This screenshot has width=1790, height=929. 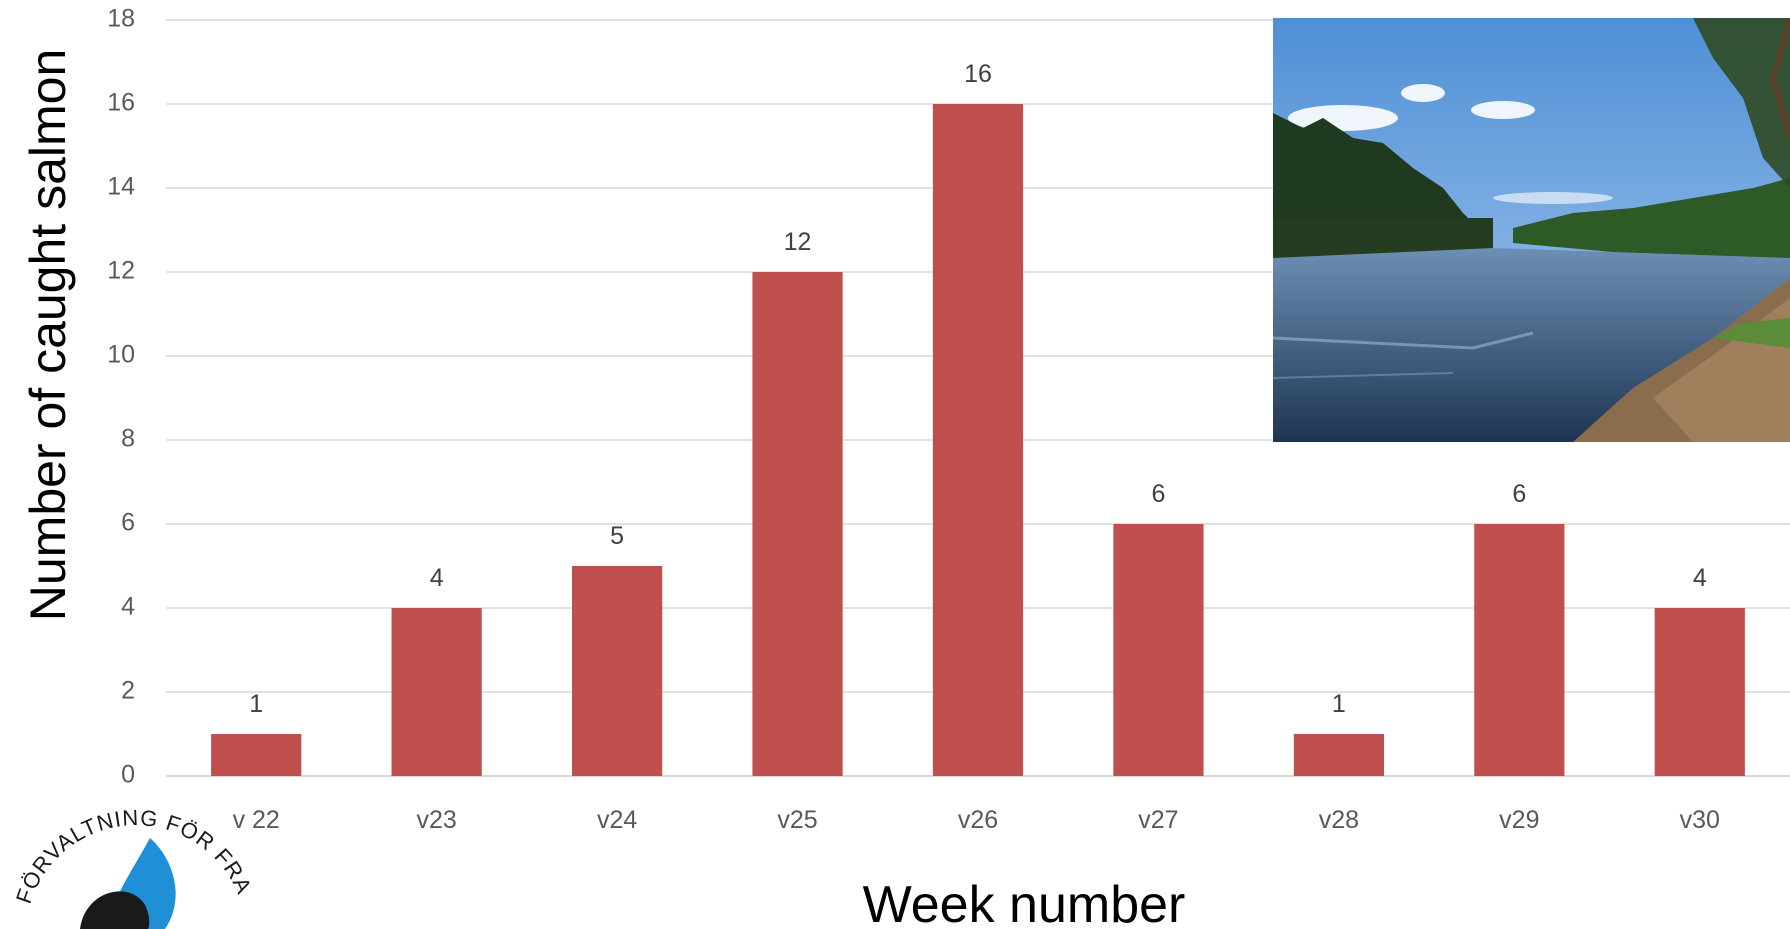 I want to click on x-tick-label: v26, so click(x=978, y=820).